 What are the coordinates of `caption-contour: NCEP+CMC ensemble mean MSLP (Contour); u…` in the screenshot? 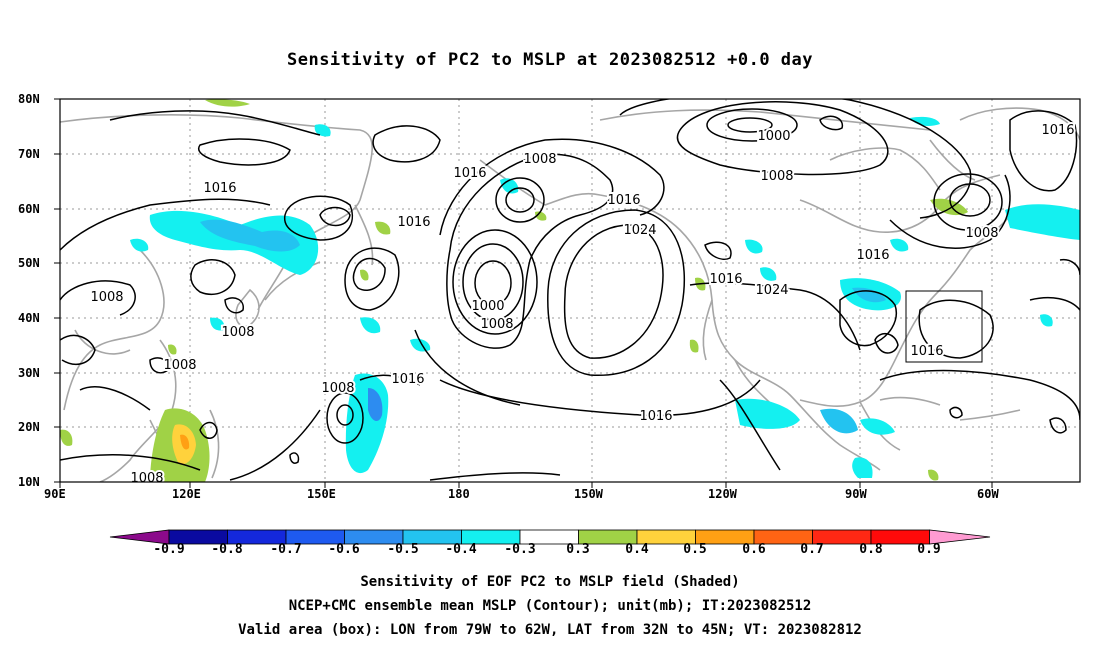 It's located at (550, 606).